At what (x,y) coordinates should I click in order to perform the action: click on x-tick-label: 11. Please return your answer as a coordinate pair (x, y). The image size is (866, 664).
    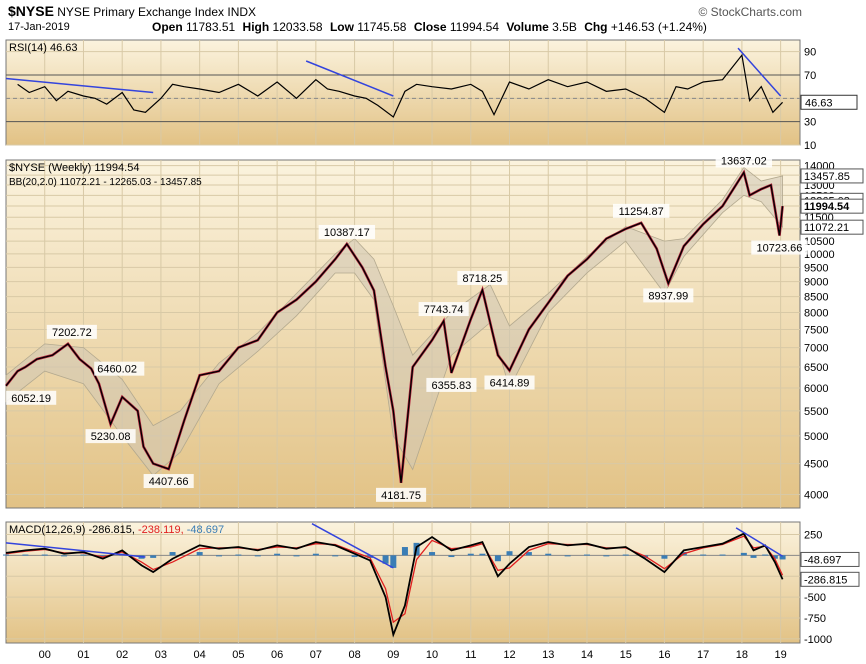
    Looking at the image, I should click on (470, 655).